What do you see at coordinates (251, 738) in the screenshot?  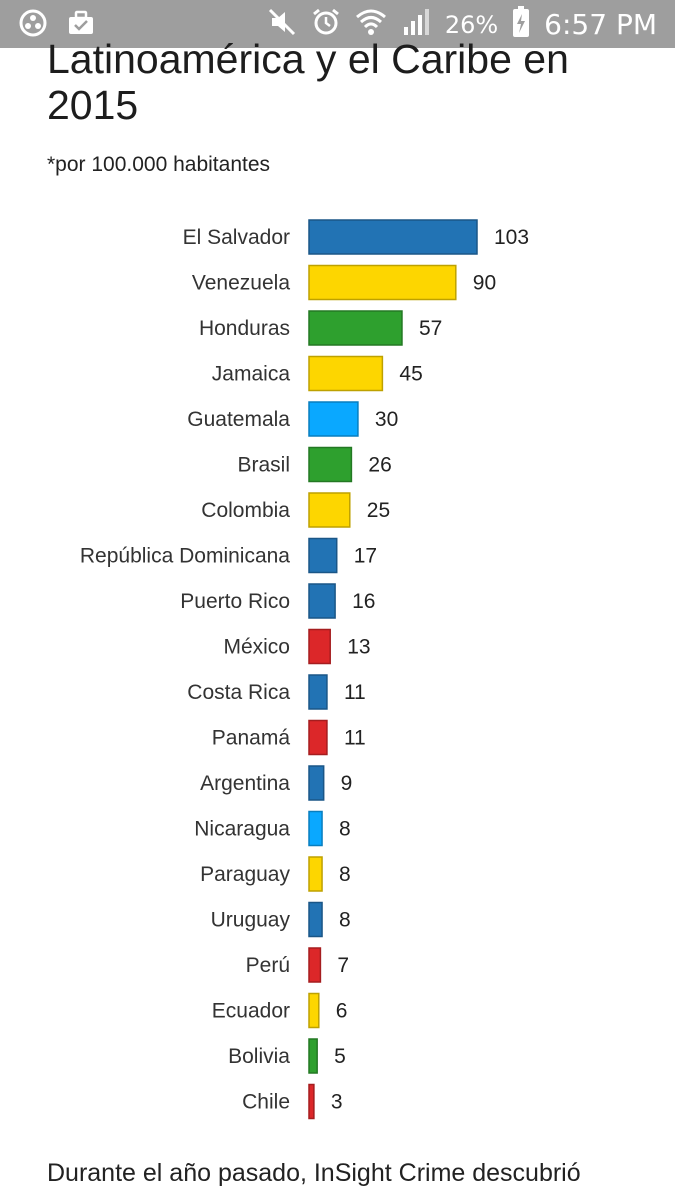 I see `category-label: Panamá` at bounding box center [251, 738].